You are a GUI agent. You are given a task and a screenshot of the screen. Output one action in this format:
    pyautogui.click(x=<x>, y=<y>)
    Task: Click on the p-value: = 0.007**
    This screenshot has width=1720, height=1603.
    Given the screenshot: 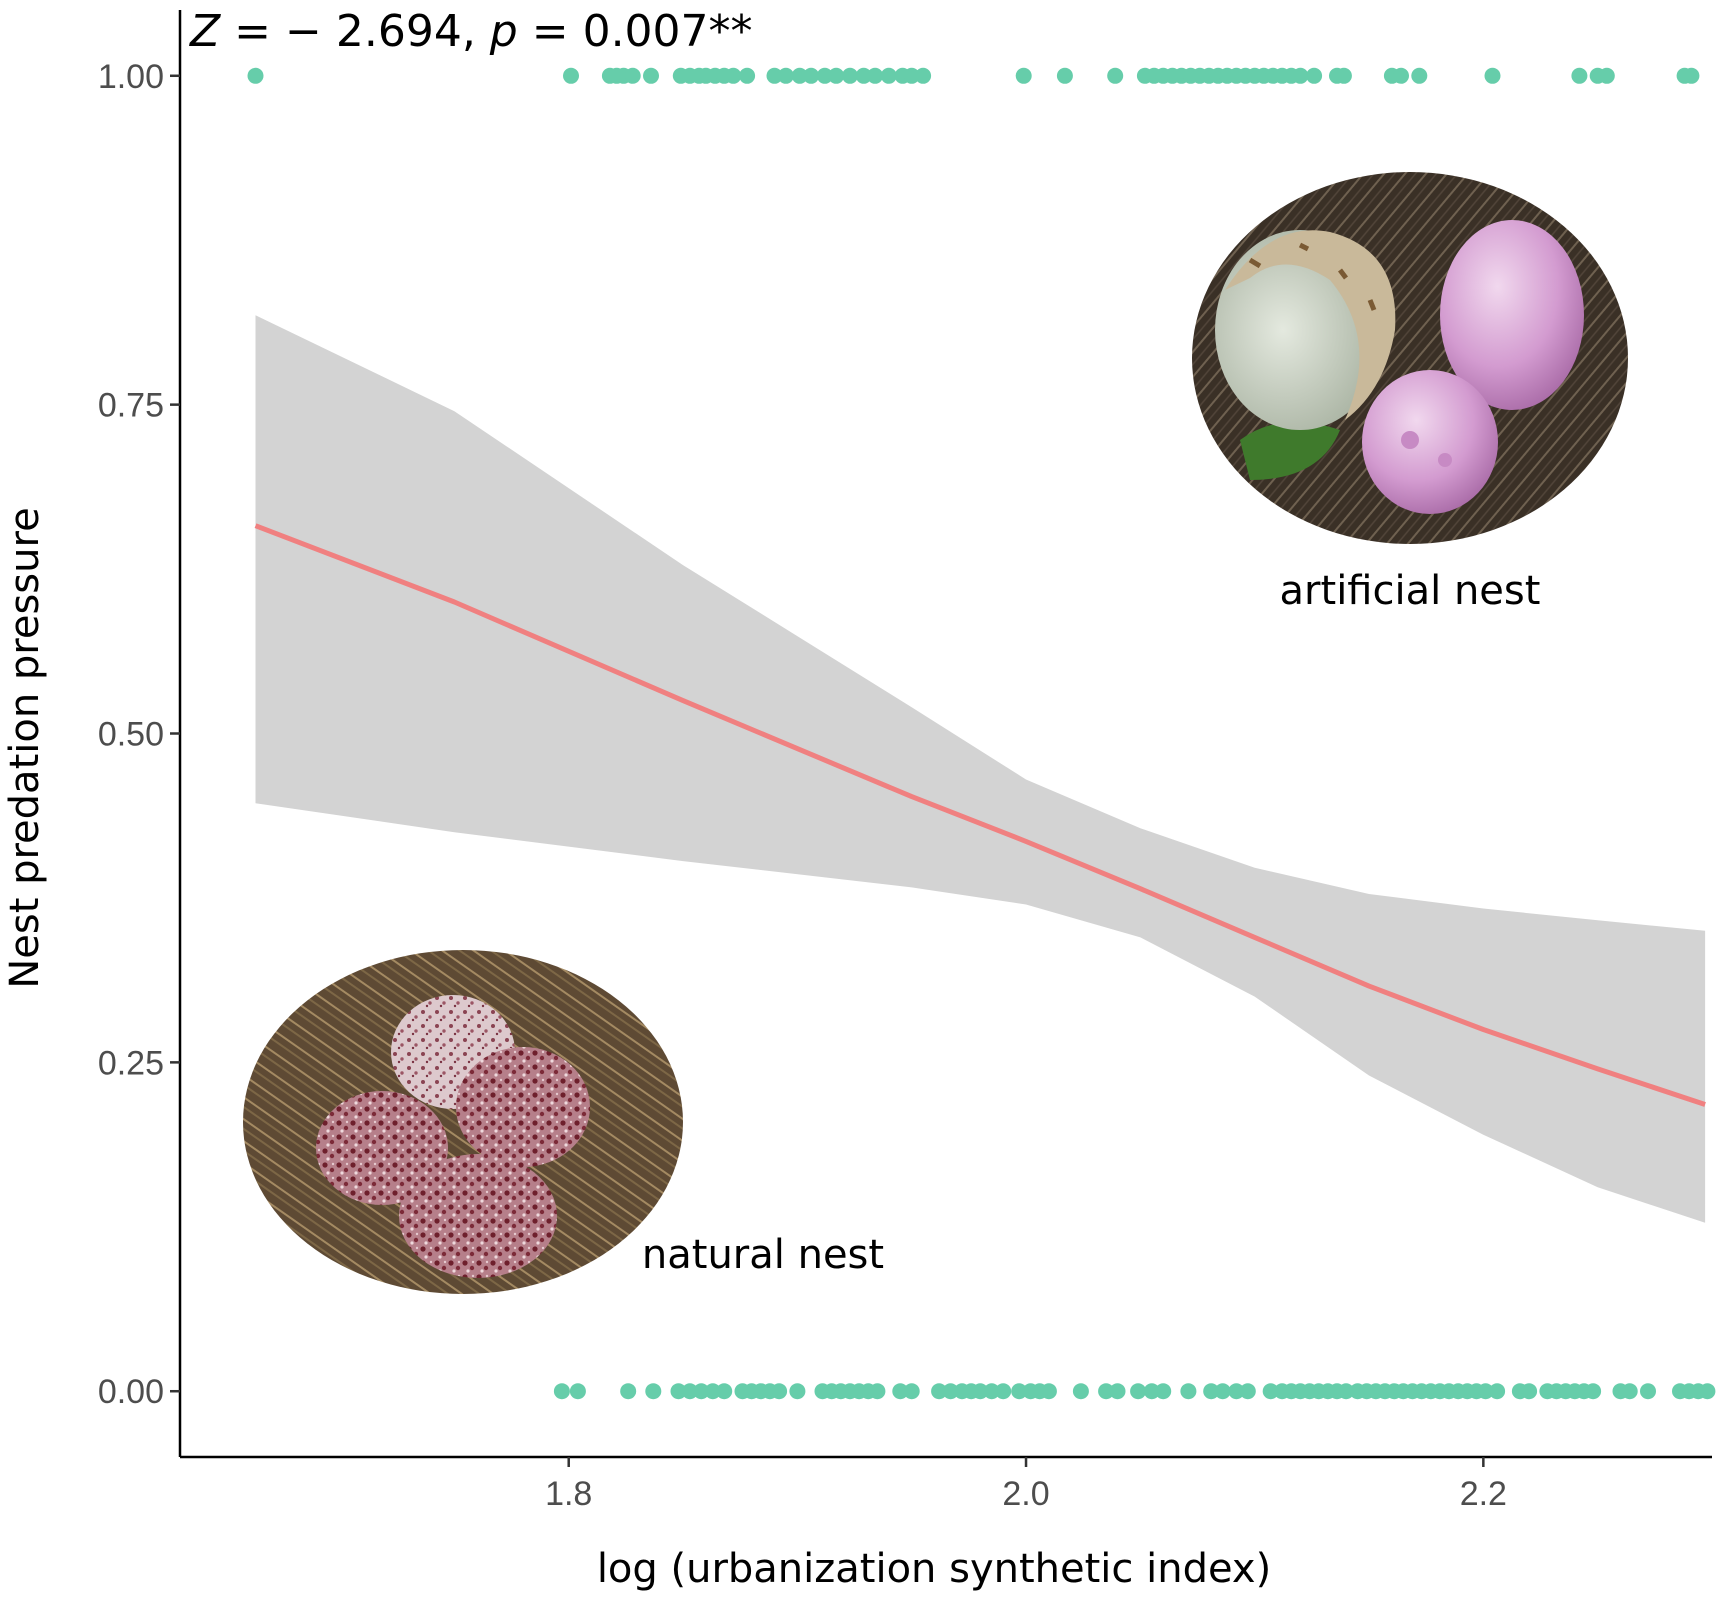 What is the action you would take?
    pyautogui.click(x=635, y=31)
    